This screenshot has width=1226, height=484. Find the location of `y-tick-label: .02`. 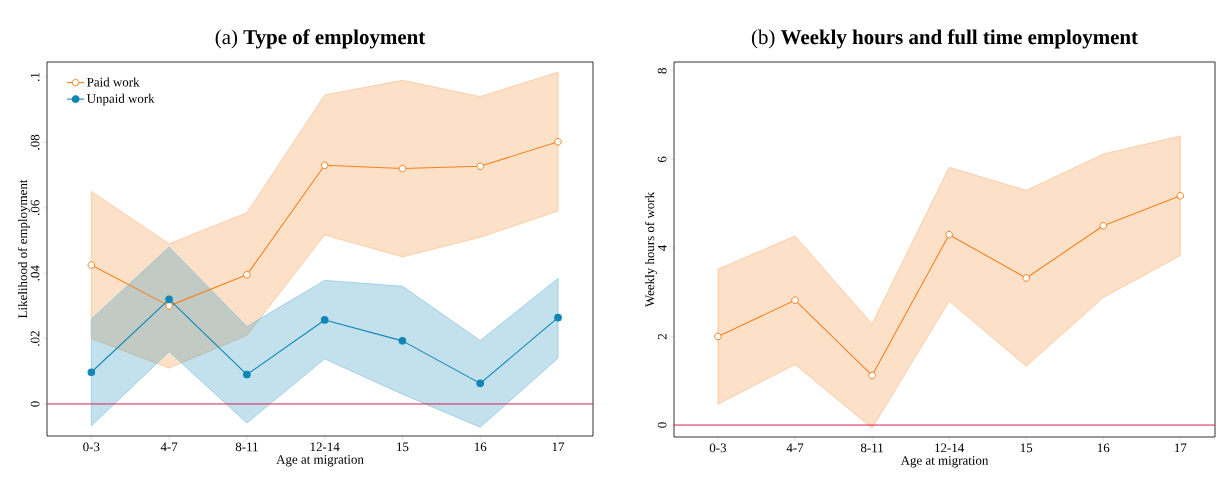

y-tick-label: .02 is located at coordinates (35, 338).